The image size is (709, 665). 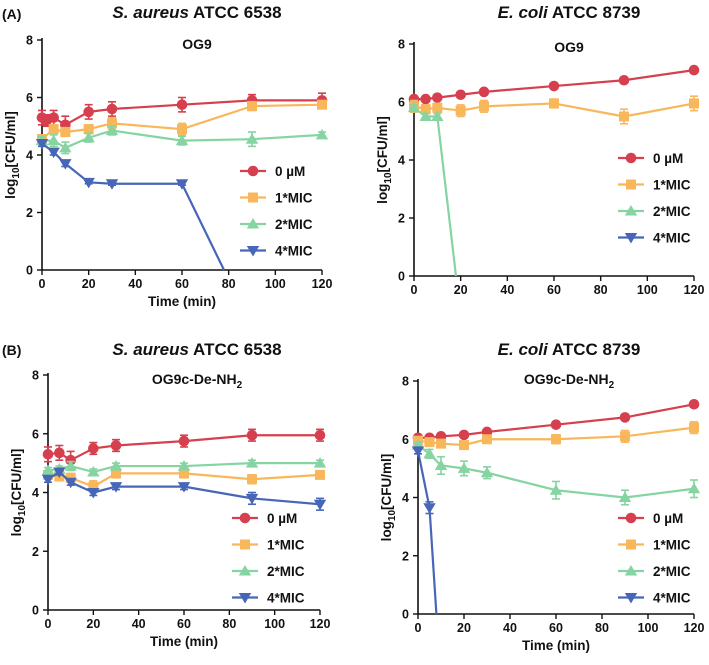 I want to click on y-axis-label: log10[CFU/ml], so click(x=18, y=493).